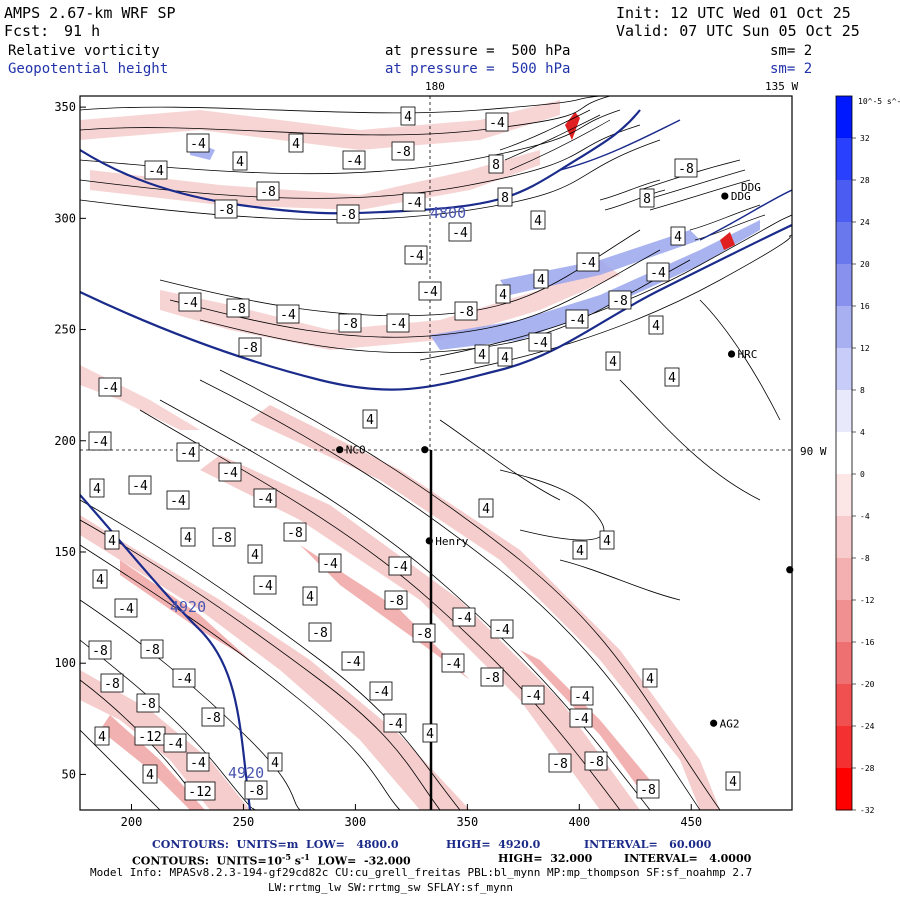  Describe the element at coordinates (813, 451) in the screenshot. I see `parallel-label-90w: 90 W` at that location.